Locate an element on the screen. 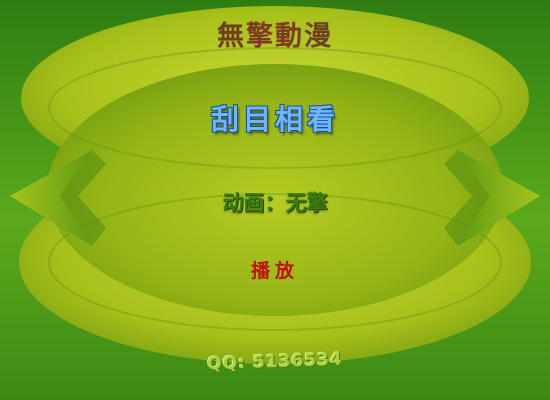 The image size is (550, 400). brand-logo-text: 無擎動漫 is located at coordinates (275, 33).